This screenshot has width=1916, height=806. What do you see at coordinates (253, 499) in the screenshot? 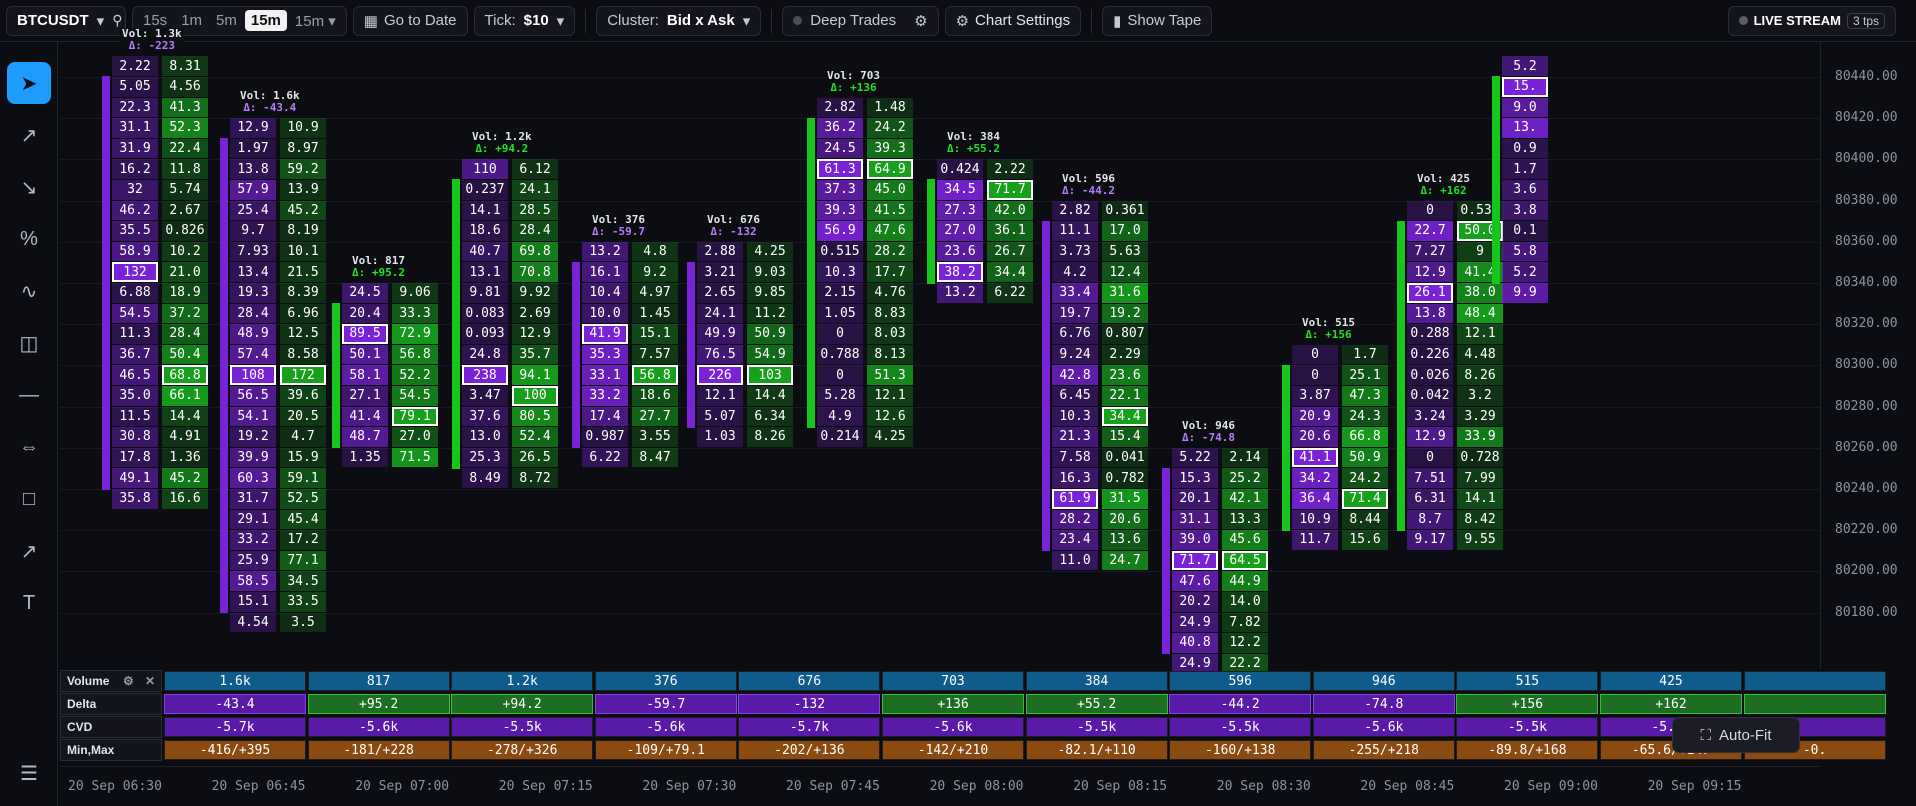
I see `bid-cell: 31.7` at bounding box center [253, 499].